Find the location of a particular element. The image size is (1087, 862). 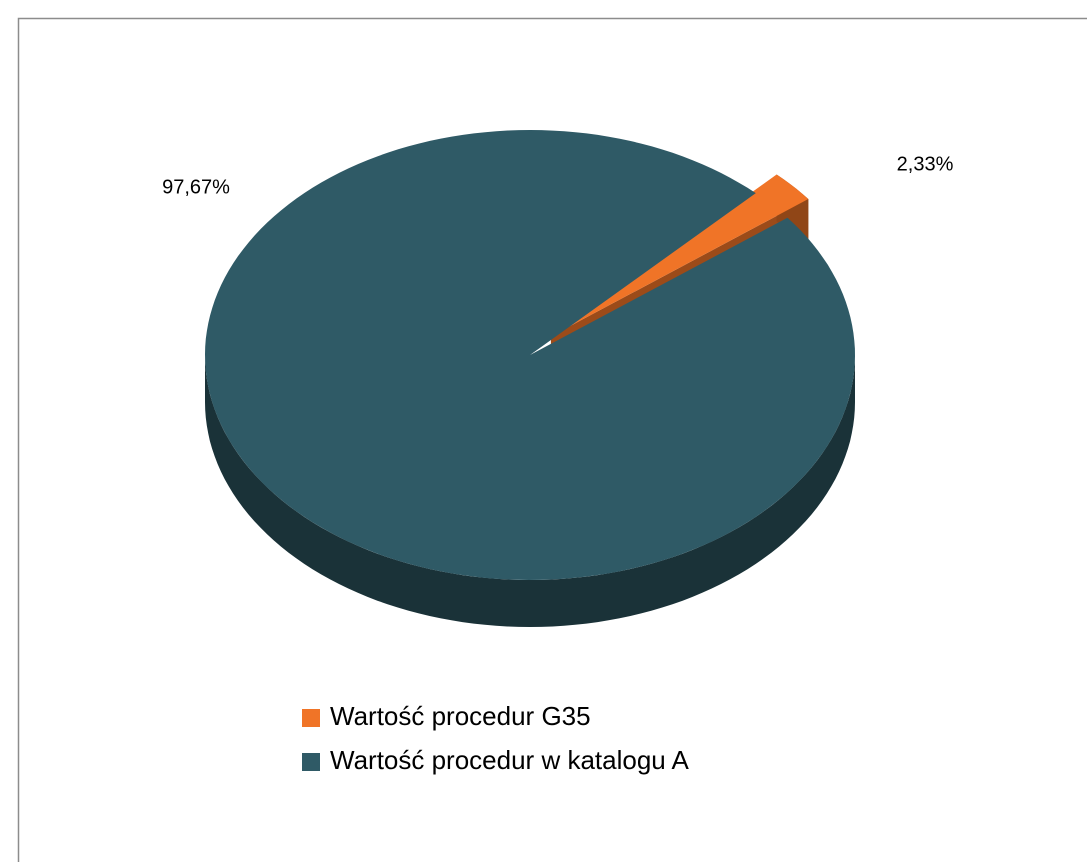

data-label: 97,67% is located at coordinates (196, 187).